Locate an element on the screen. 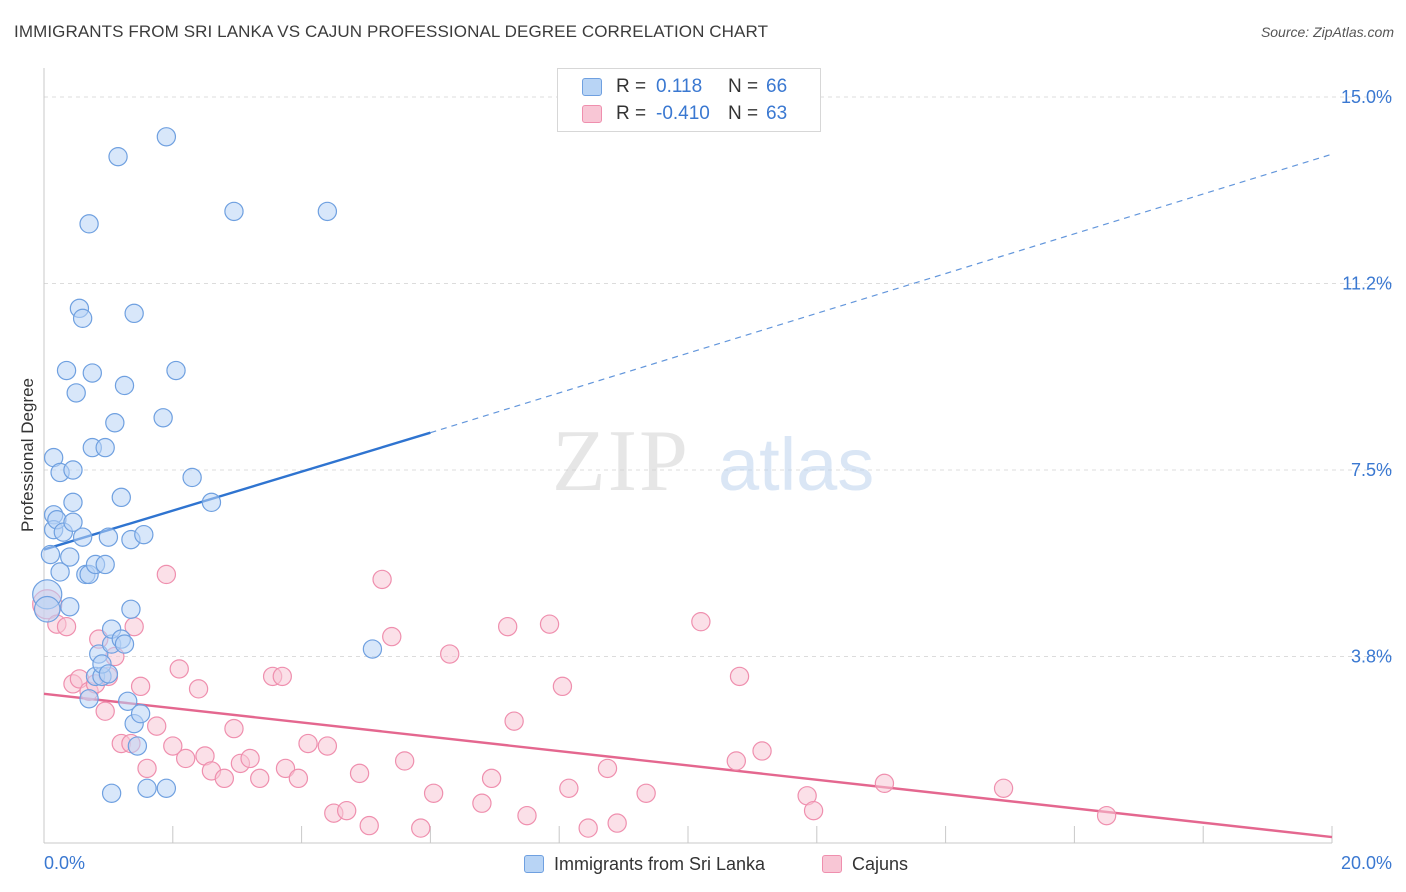  bottom-legend-swatch-blue is located at coordinates (534, 864).